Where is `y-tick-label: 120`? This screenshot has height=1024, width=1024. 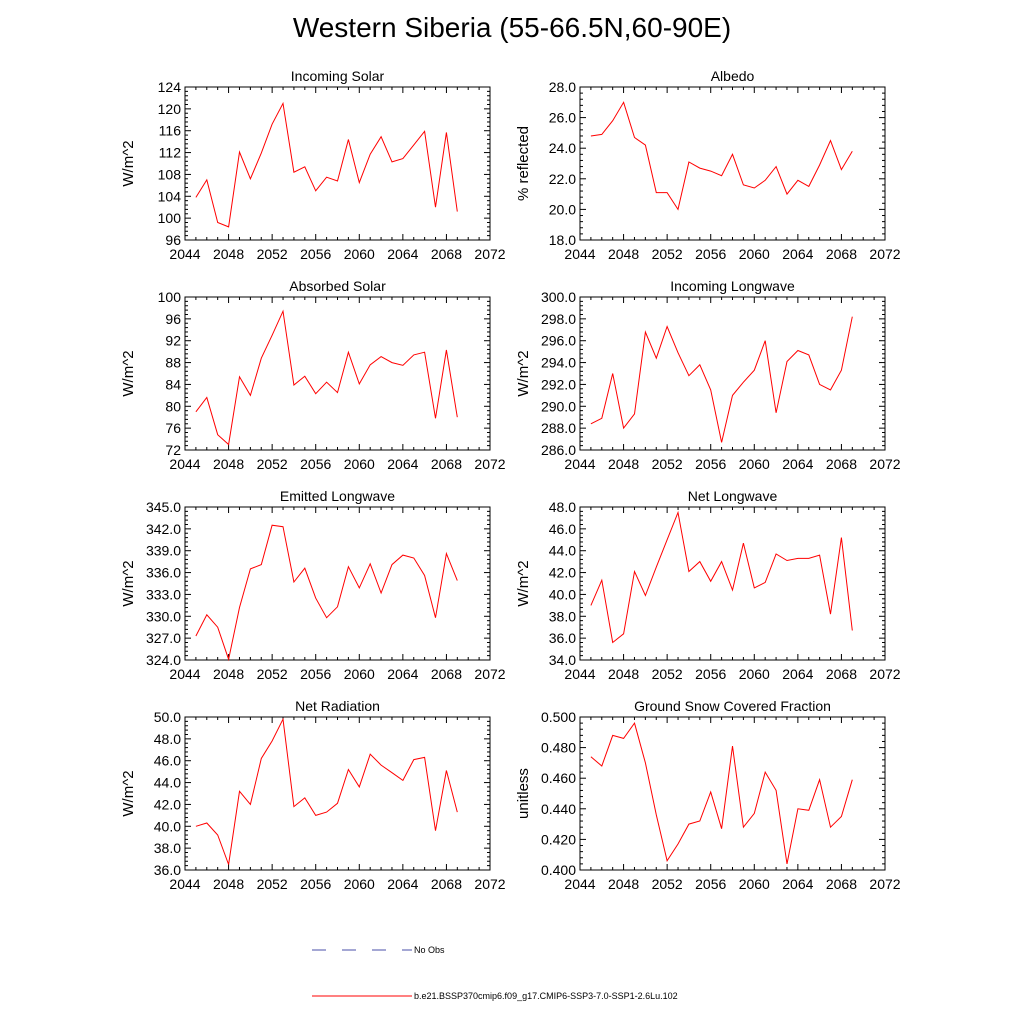 y-tick-label: 120 is located at coordinates (170, 109).